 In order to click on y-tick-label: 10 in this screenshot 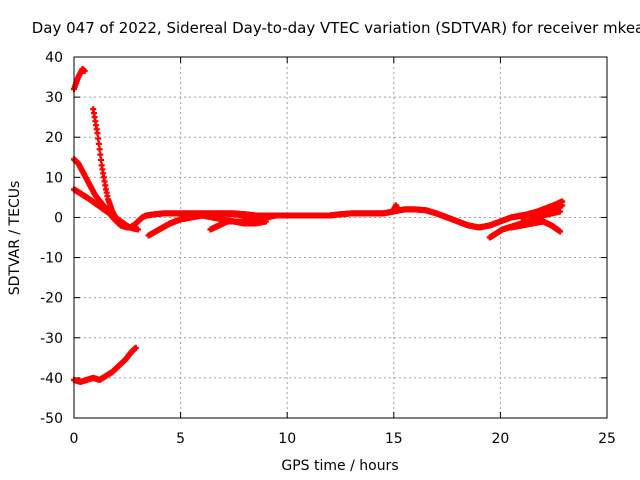, I will do `click(54, 178)`.